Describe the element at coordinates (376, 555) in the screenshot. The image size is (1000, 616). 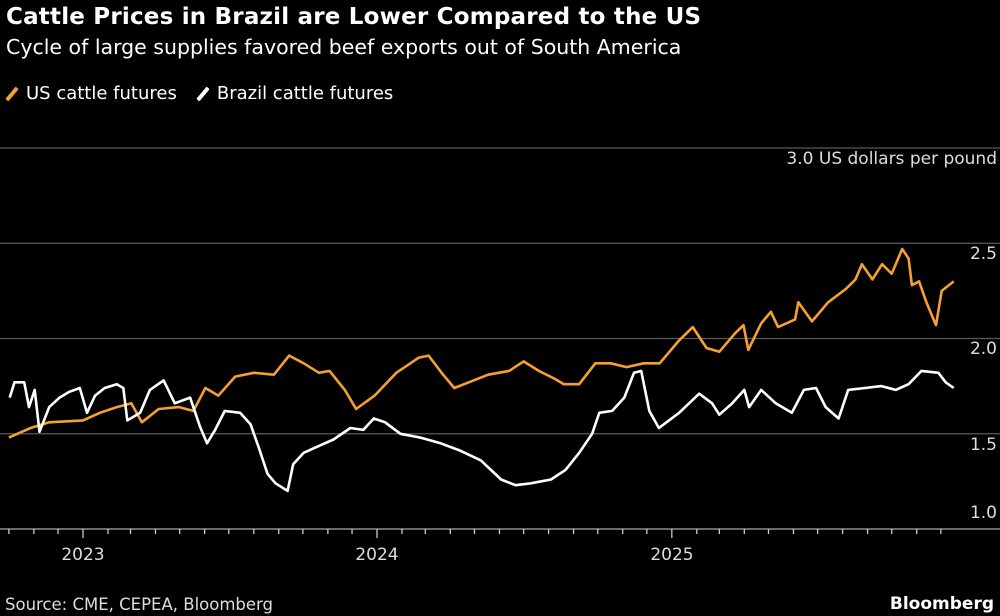
I see `x-tick-label-2024: 2024` at that location.